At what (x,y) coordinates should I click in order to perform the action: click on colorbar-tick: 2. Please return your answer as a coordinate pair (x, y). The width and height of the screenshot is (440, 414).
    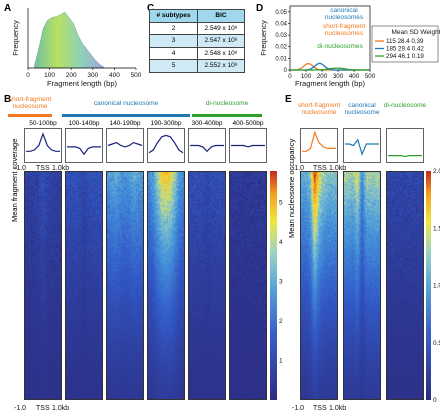
    Looking at the image, I should click on (281, 321).